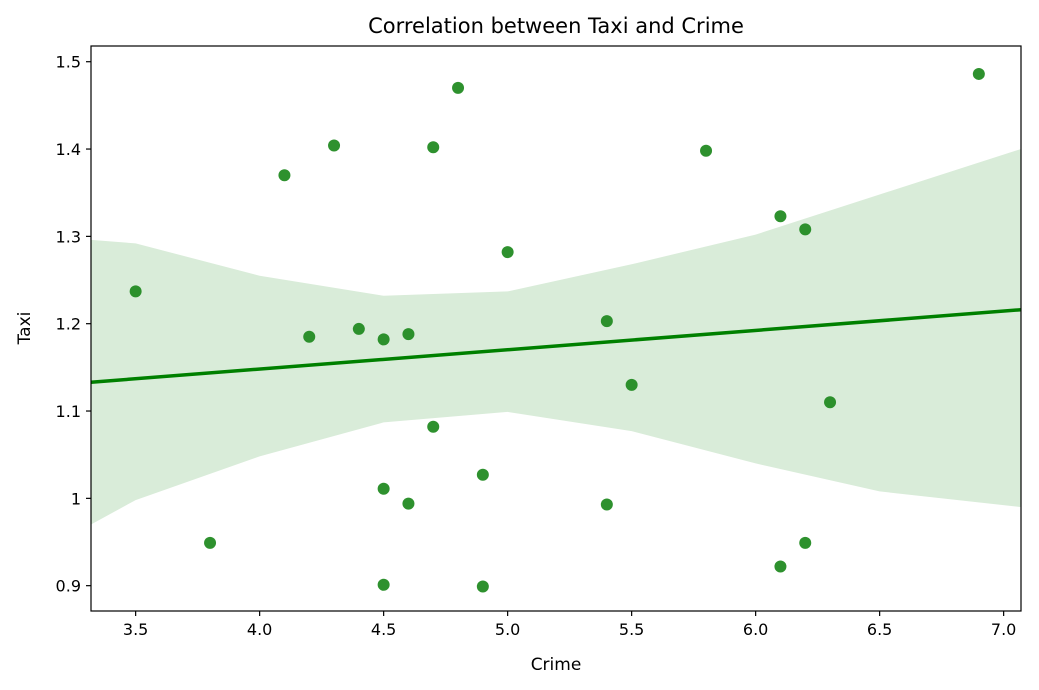  Describe the element at coordinates (259, 629) in the screenshot. I see `x-tick-label: 4.0` at that location.